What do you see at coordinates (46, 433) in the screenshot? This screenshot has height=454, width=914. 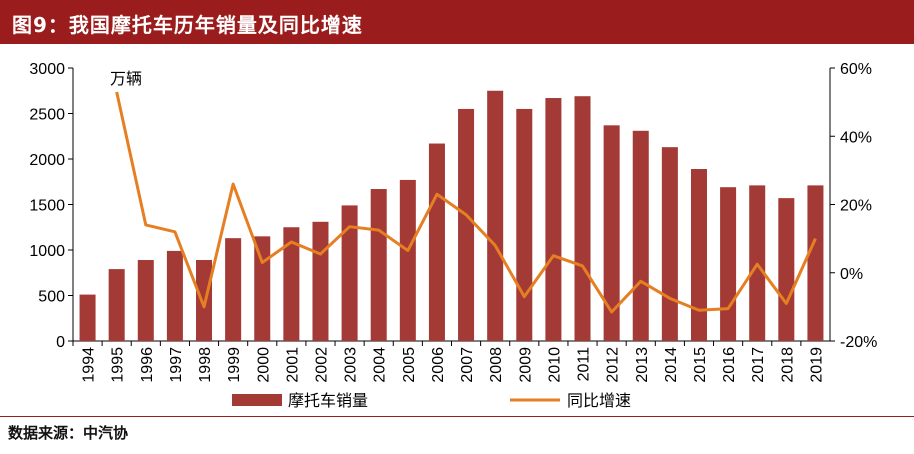 I see `source-label: 数据来源：` at bounding box center [46, 433].